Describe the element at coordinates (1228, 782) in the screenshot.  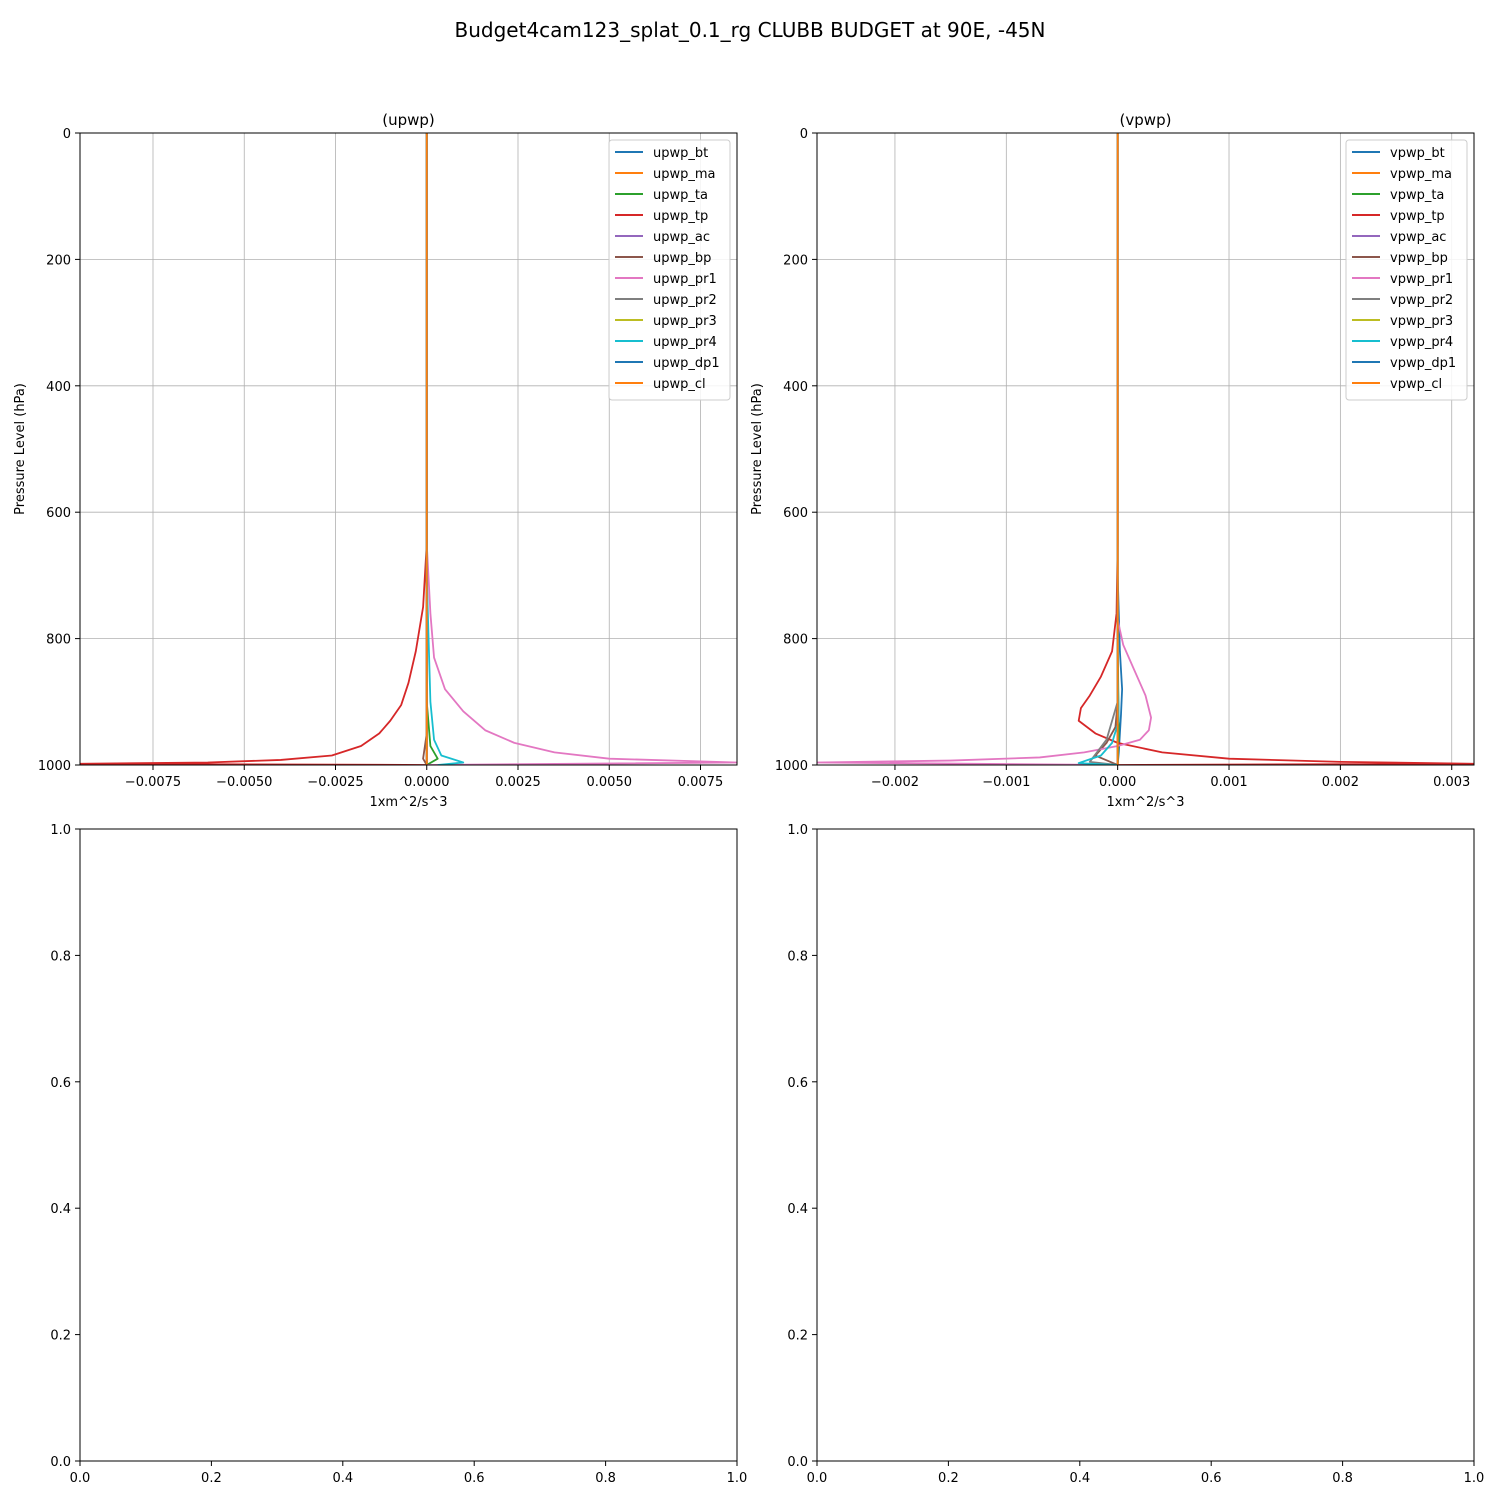
I see `x-tick-label: 0.001` at that location.